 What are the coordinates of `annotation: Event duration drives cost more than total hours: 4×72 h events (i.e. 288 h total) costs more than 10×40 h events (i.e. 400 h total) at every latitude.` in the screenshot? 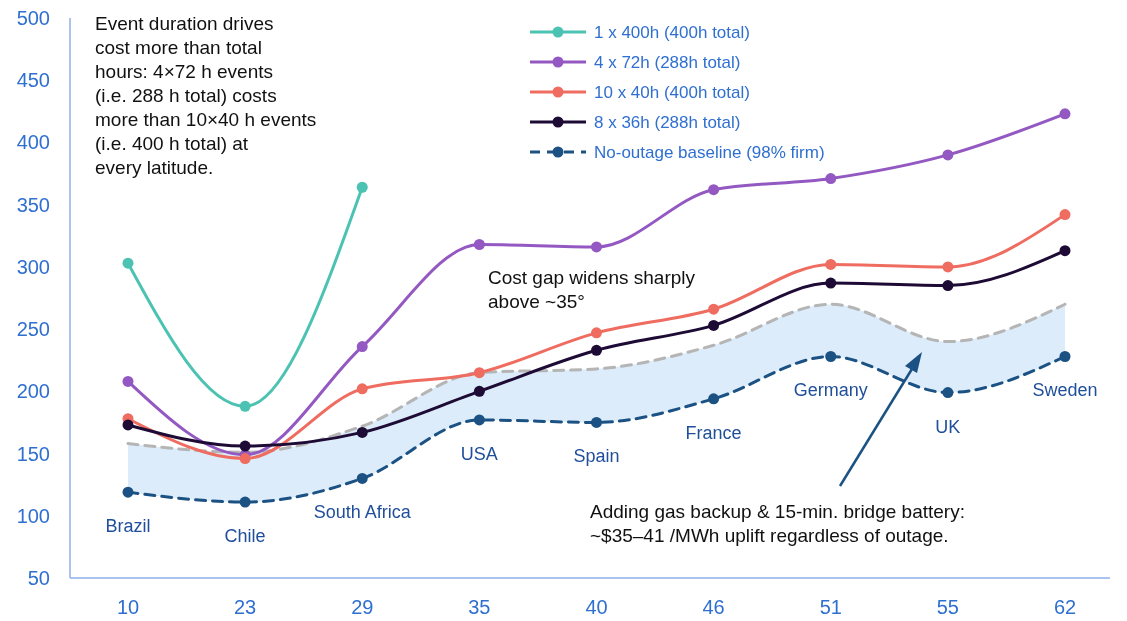 It's located at (206, 95).